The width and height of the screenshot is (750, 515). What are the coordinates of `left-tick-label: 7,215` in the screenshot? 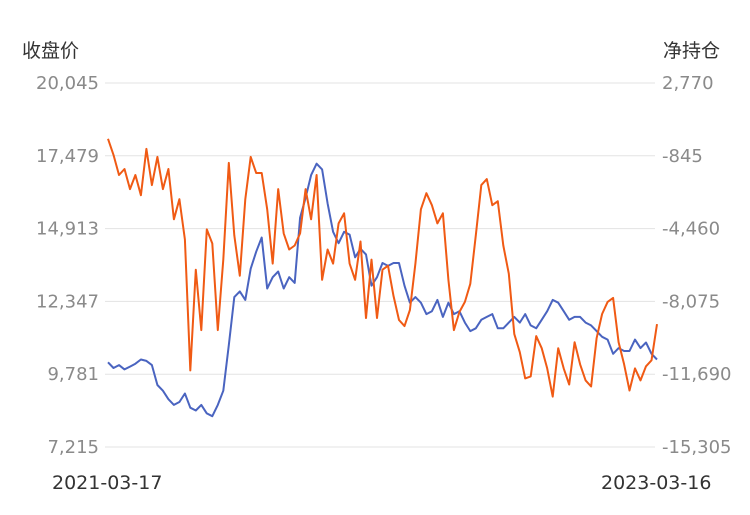 It's located at (73, 447).